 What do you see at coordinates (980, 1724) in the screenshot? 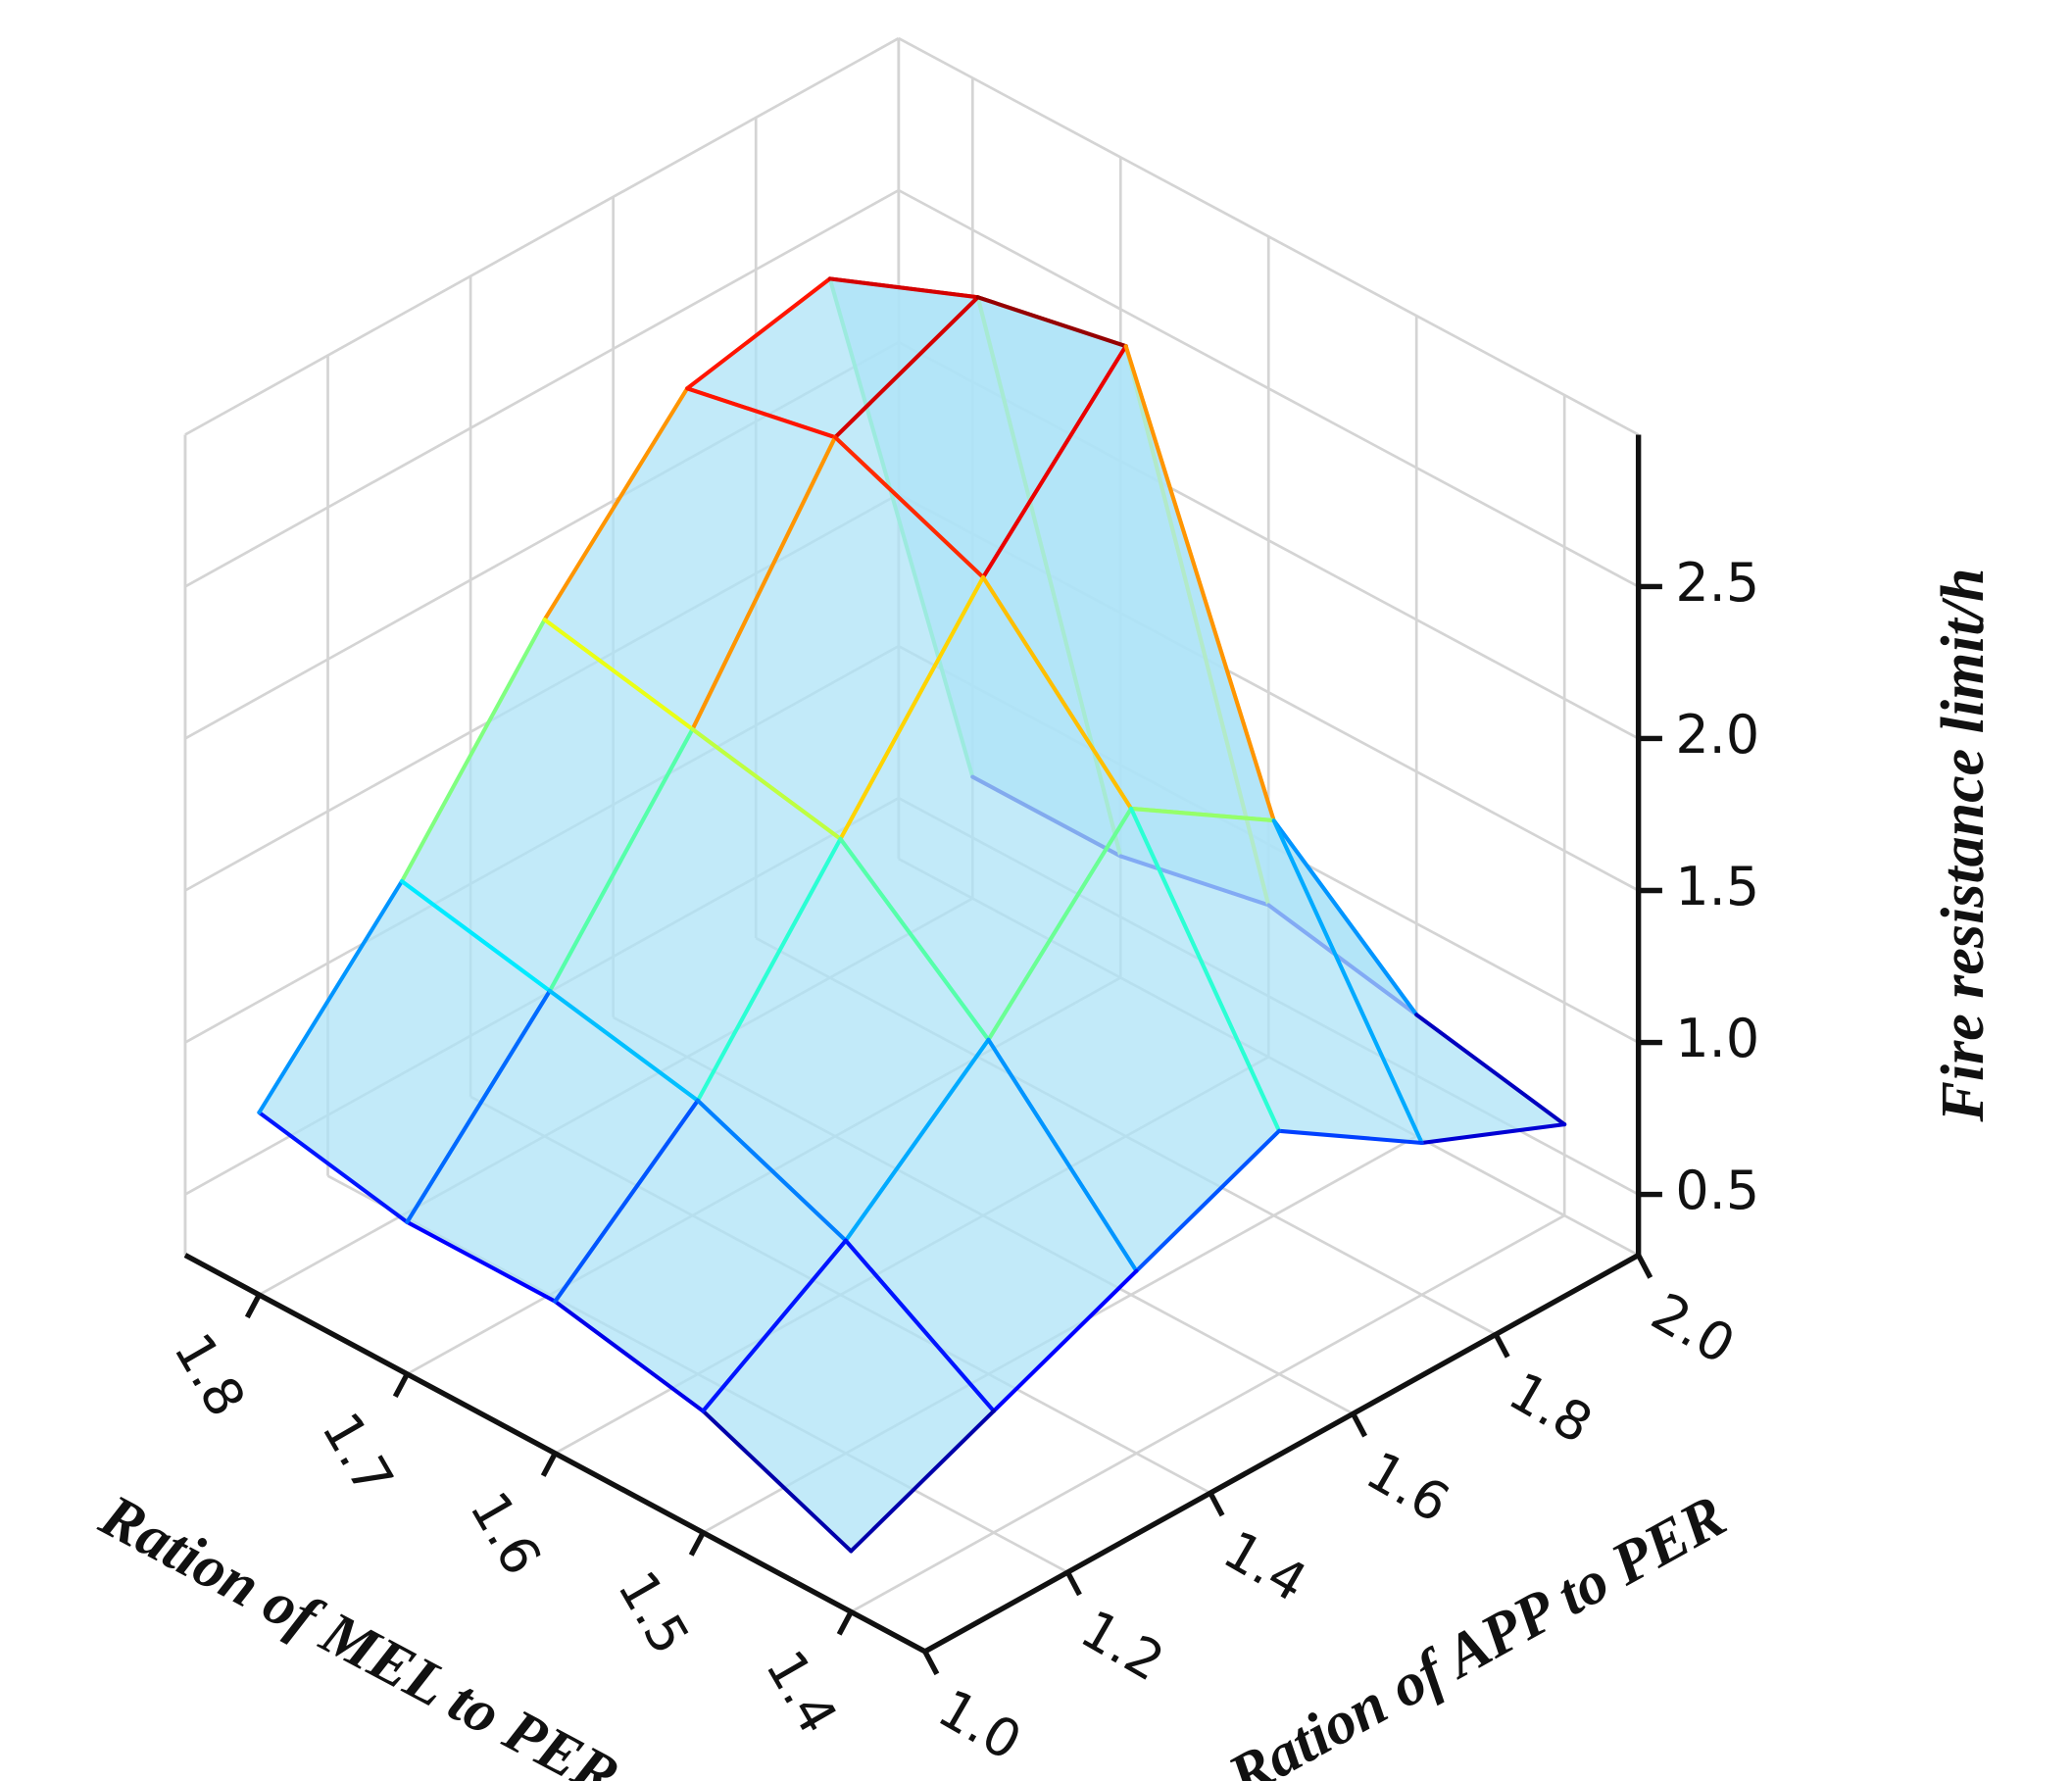
I see `y-tick-label: 1.0` at bounding box center [980, 1724].